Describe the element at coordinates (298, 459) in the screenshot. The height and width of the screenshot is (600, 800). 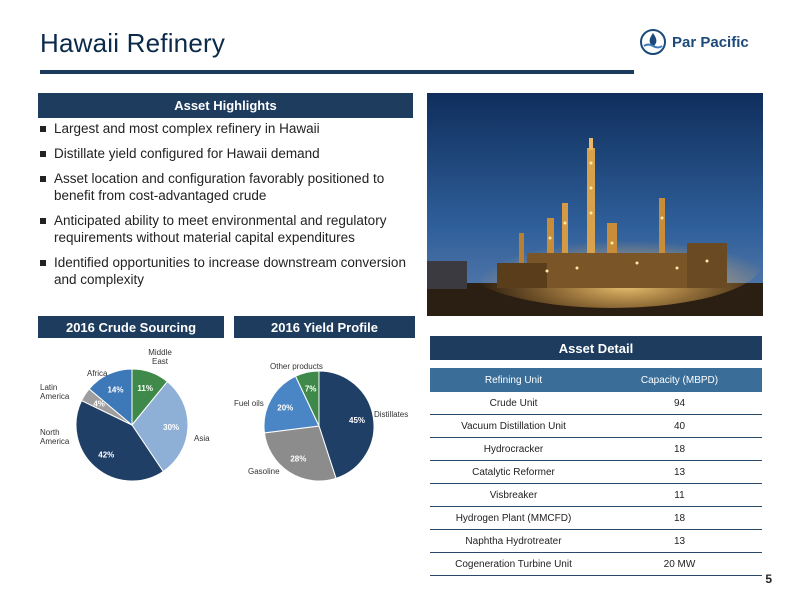
I see `slice-percent-label: 28%` at that location.